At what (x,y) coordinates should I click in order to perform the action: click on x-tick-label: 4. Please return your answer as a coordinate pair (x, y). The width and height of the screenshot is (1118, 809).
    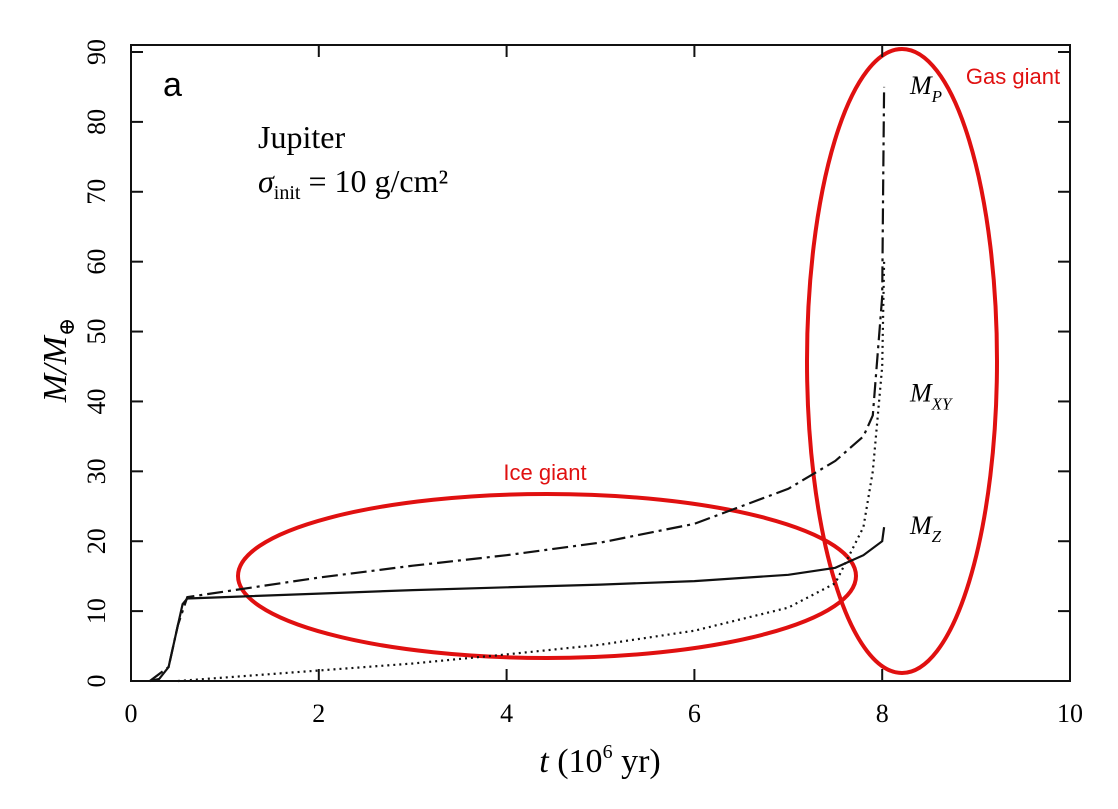
    Looking at the image, I should click on (506, 713).